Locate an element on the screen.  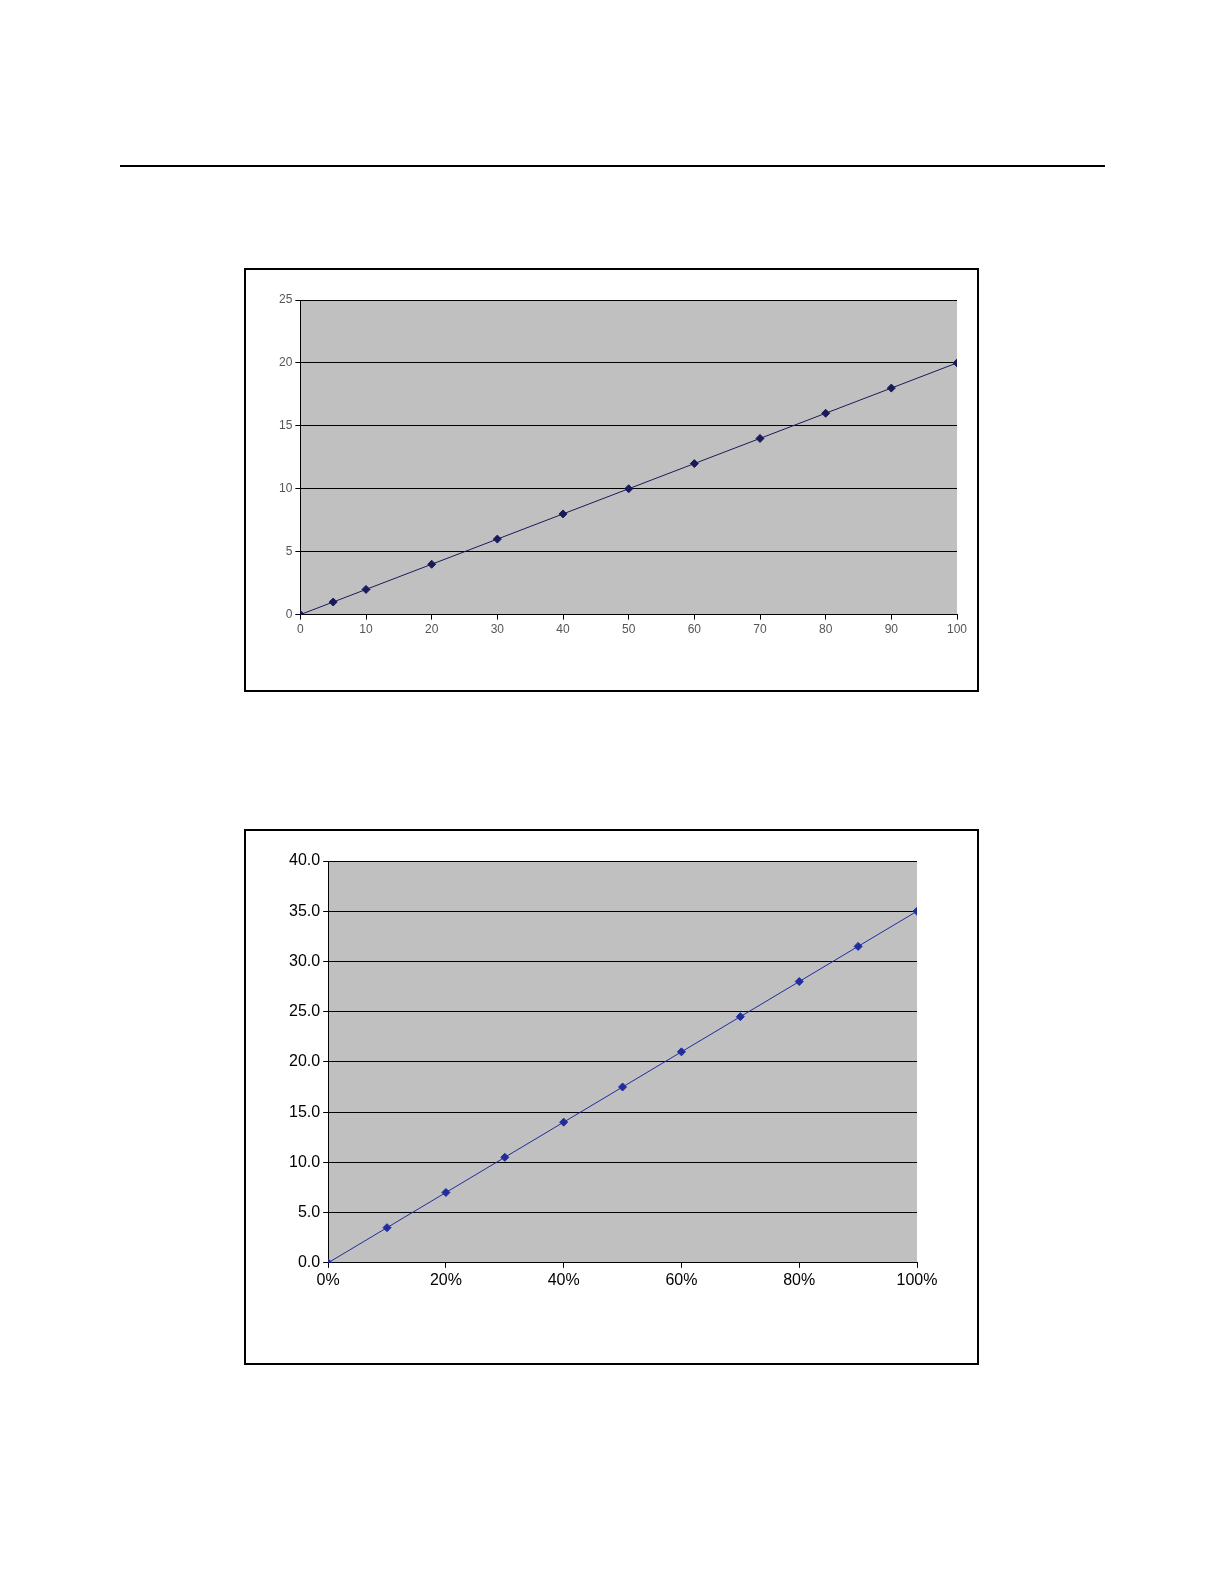
y-tick-label: 10.0 is located at coordinates (305, 1161).